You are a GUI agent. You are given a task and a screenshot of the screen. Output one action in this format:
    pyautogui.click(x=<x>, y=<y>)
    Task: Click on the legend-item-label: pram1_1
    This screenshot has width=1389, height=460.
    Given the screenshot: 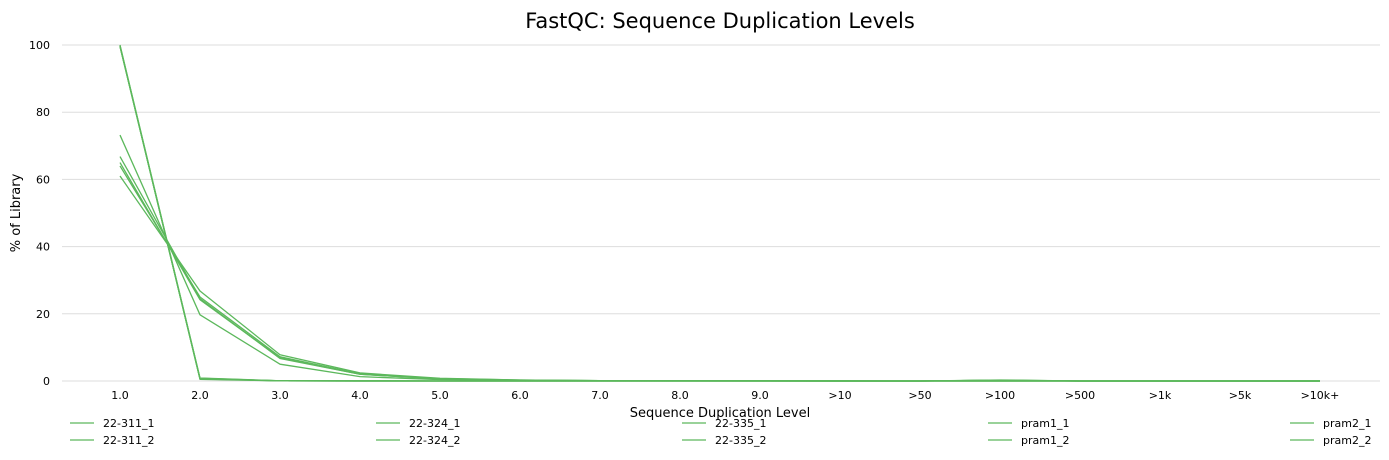 What is the action you would take?
    pyautogui.click(x=1045, y=423)
    